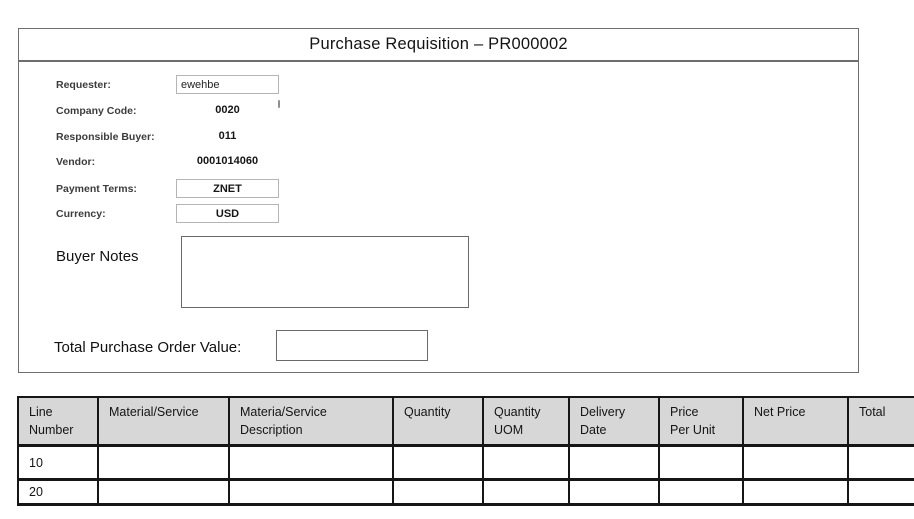  What do you see at coordinates (76, 162) in the screenshot?
I see `vendor-label: Vendor:` at bounding box center [76, 162].